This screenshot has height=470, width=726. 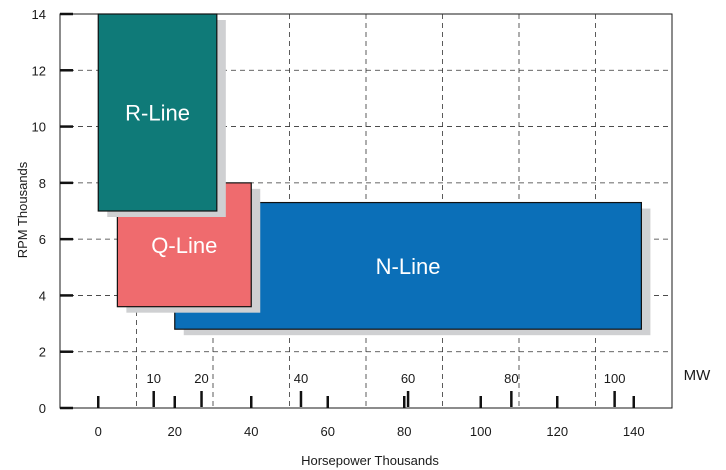 I want to click on y-tick-label: 10, so click(x=39, y=127).